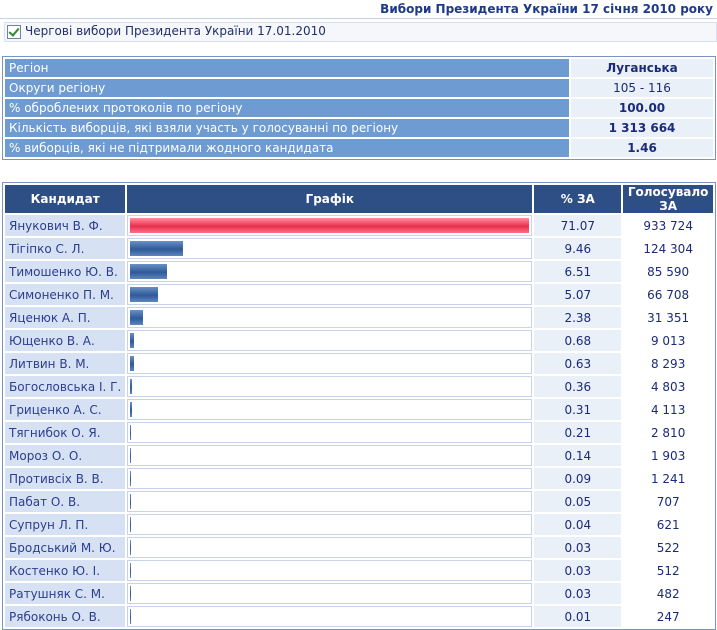 This screenshot has width=717, height=630. Describe the element at coordinates (668, 225) in the screenshot. I see `votes-label: 933 724` at that location.